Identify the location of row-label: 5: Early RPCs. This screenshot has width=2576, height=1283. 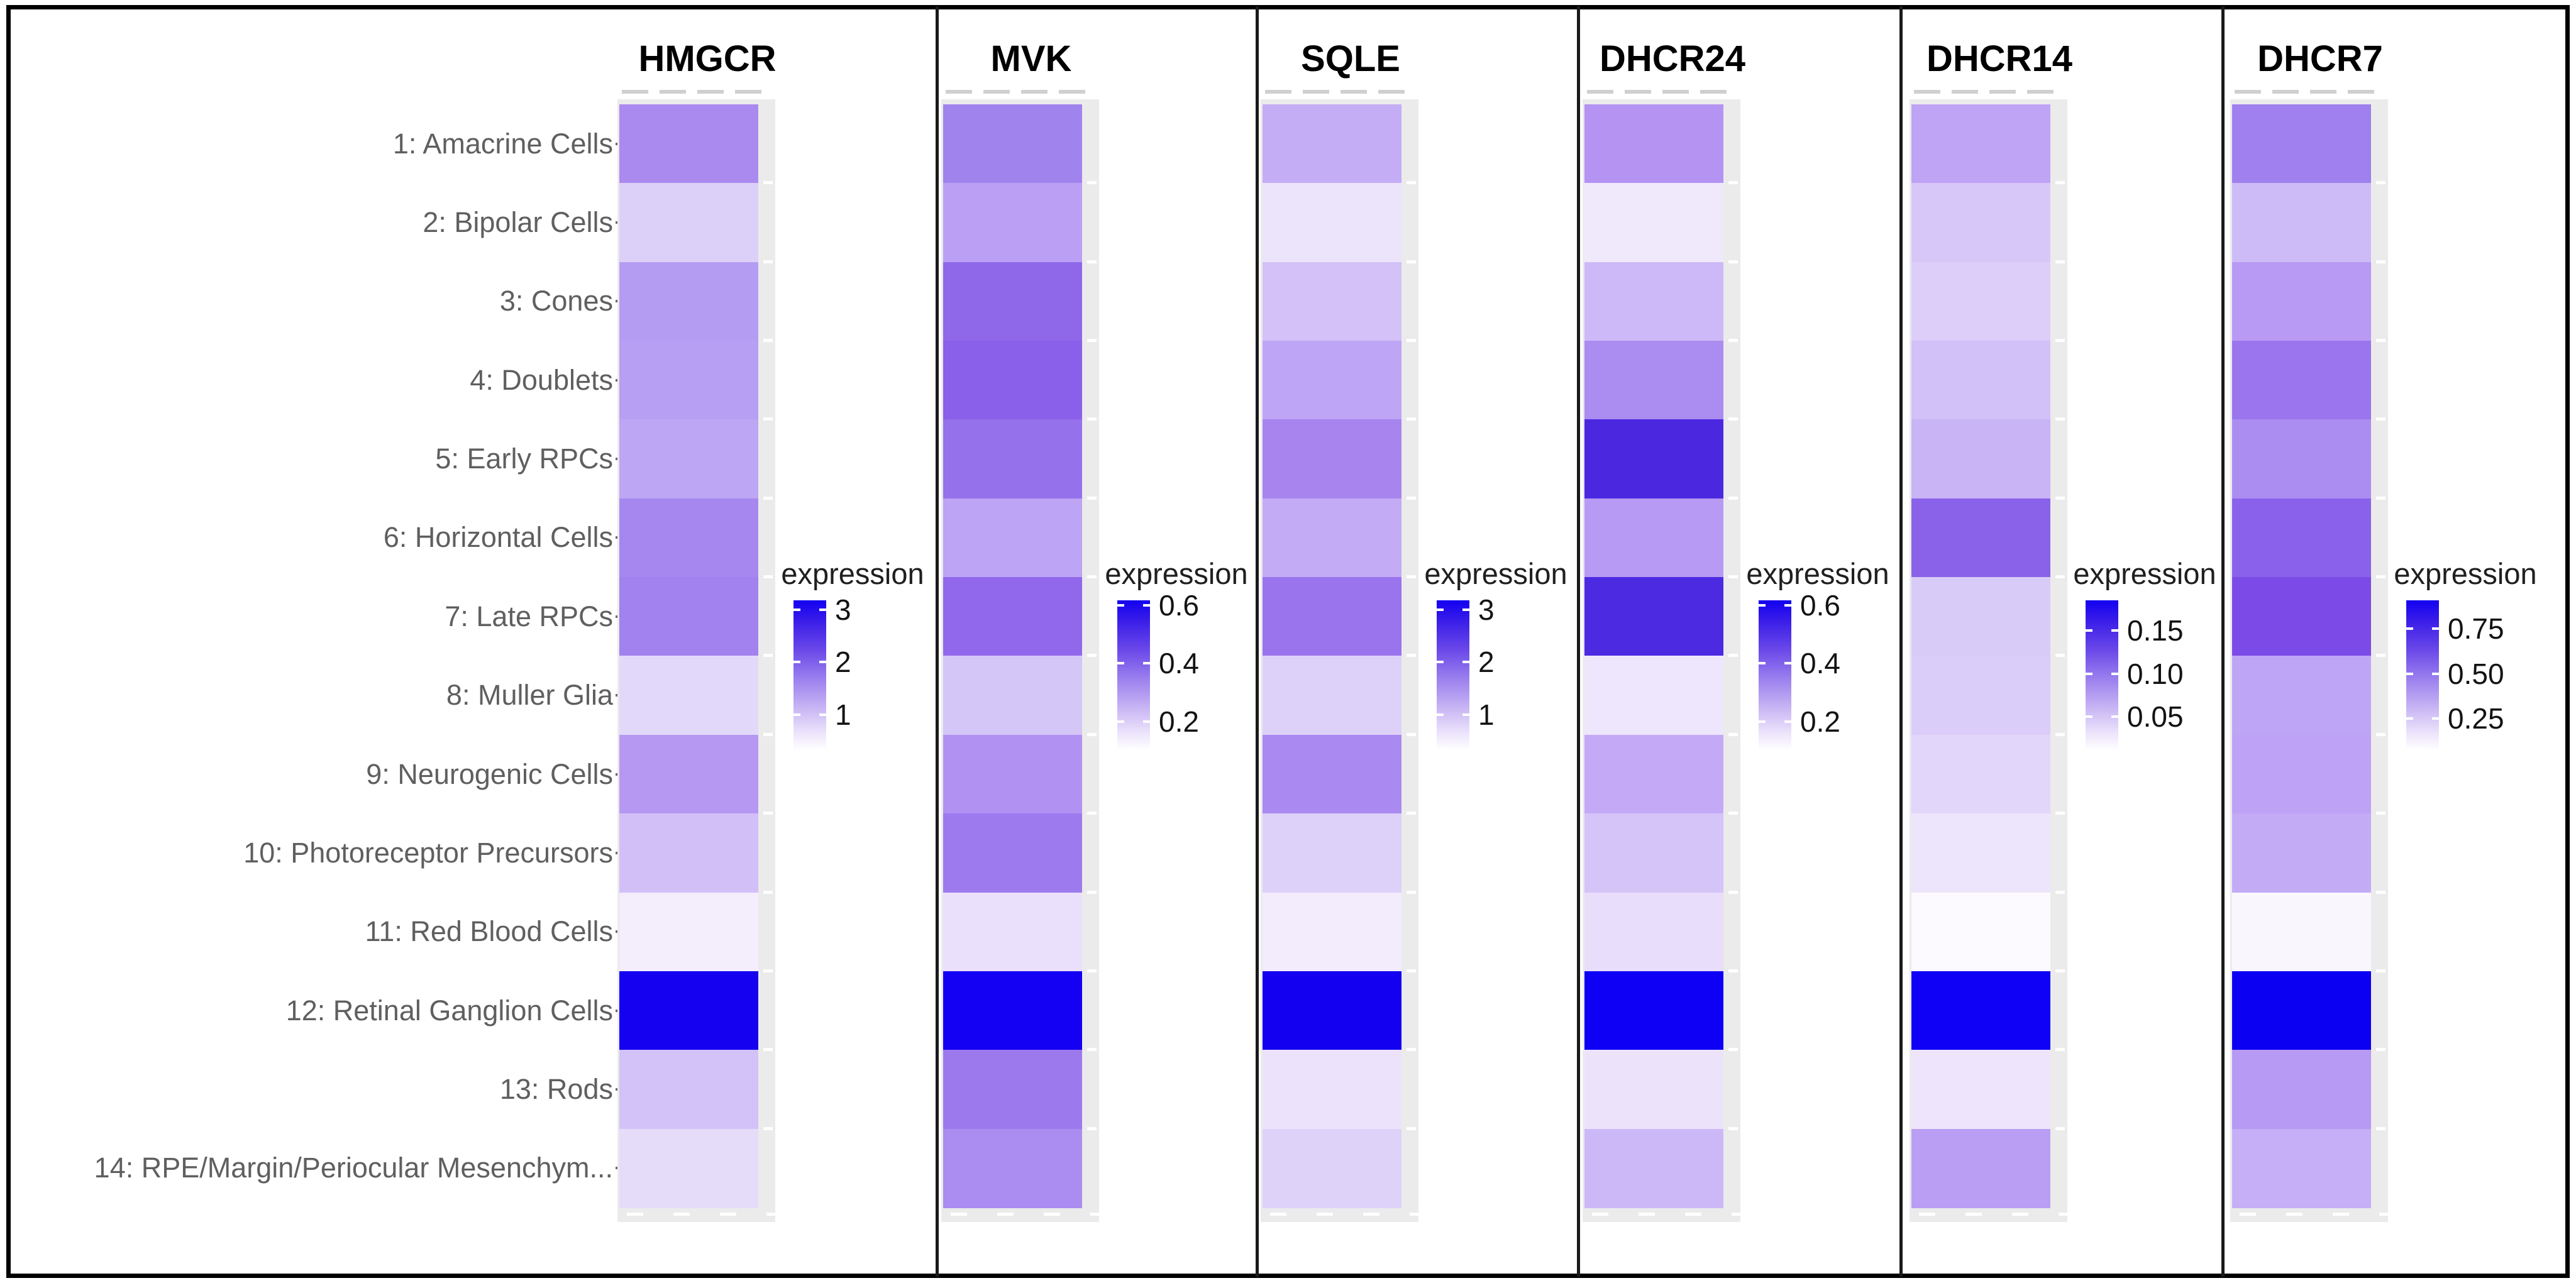
(524, 459).